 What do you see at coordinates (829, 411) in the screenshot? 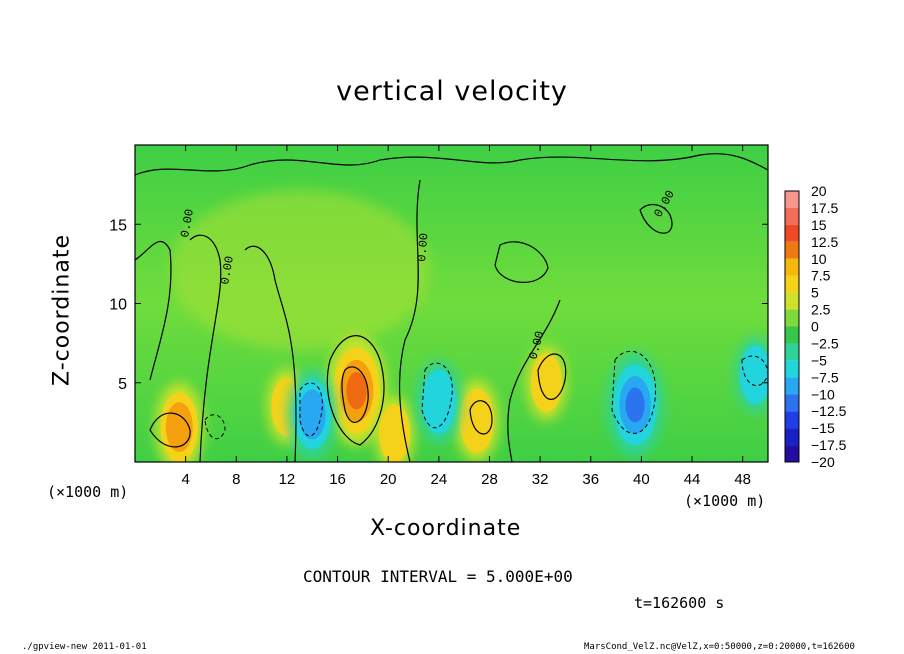
I see `colorbar-label: −12.5` at bounding box center [829, 411].